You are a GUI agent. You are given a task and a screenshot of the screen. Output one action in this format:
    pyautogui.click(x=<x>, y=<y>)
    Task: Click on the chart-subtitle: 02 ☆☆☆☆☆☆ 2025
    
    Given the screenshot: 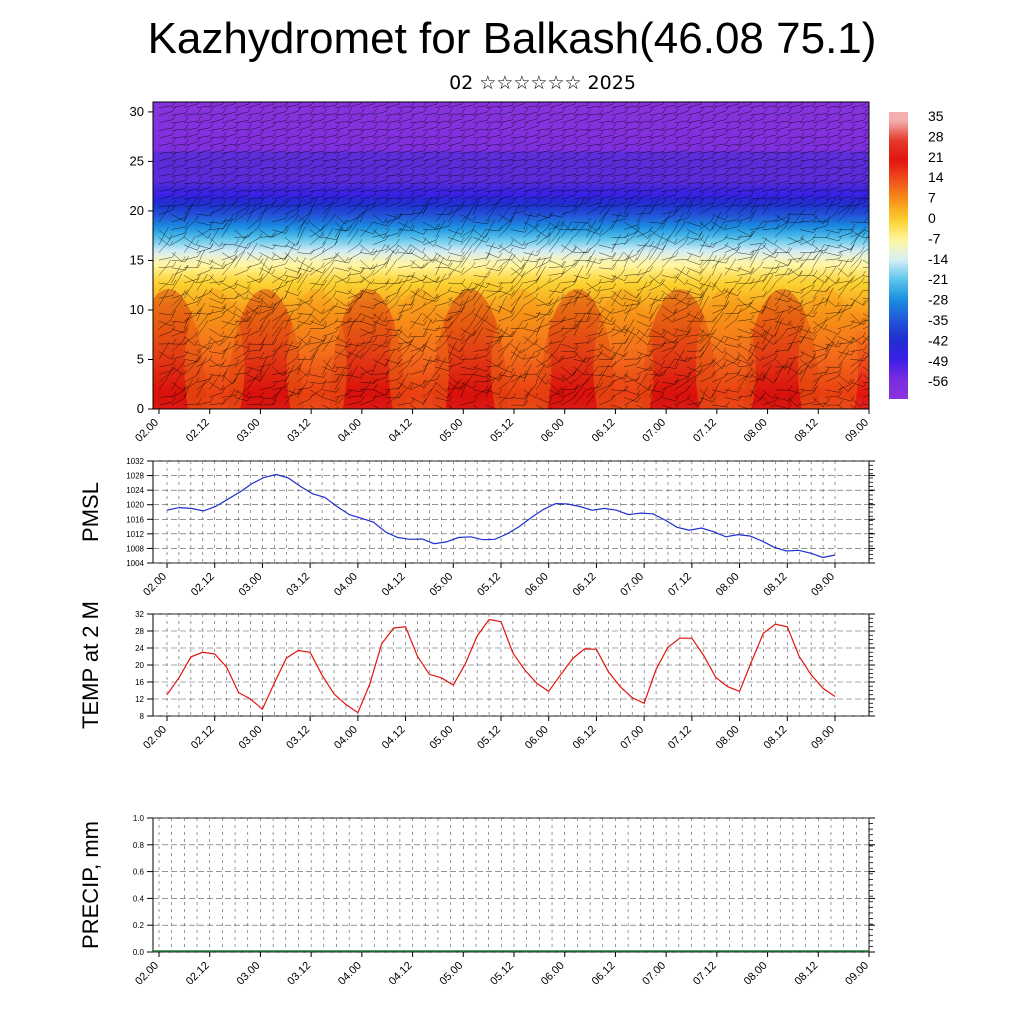 What is the action you would take?
    pyautogui.click(x=542, y=83)
    